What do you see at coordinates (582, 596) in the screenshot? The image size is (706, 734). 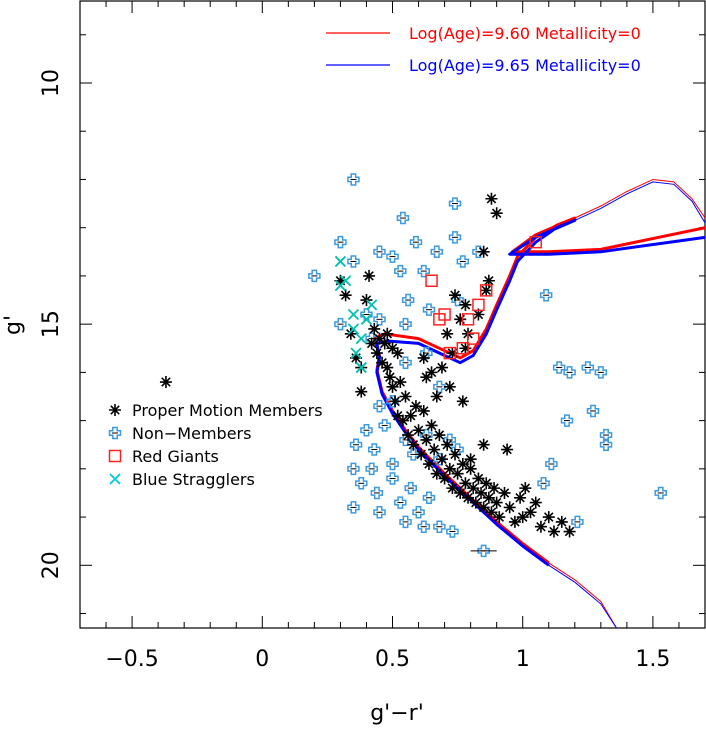 I see `isochrone-tail` at bounding box center [582, 596].